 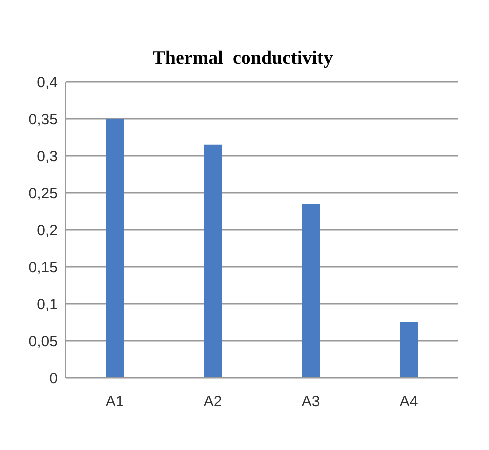 I want to click on x-tick-label: A1, so click(x=115, y=402).